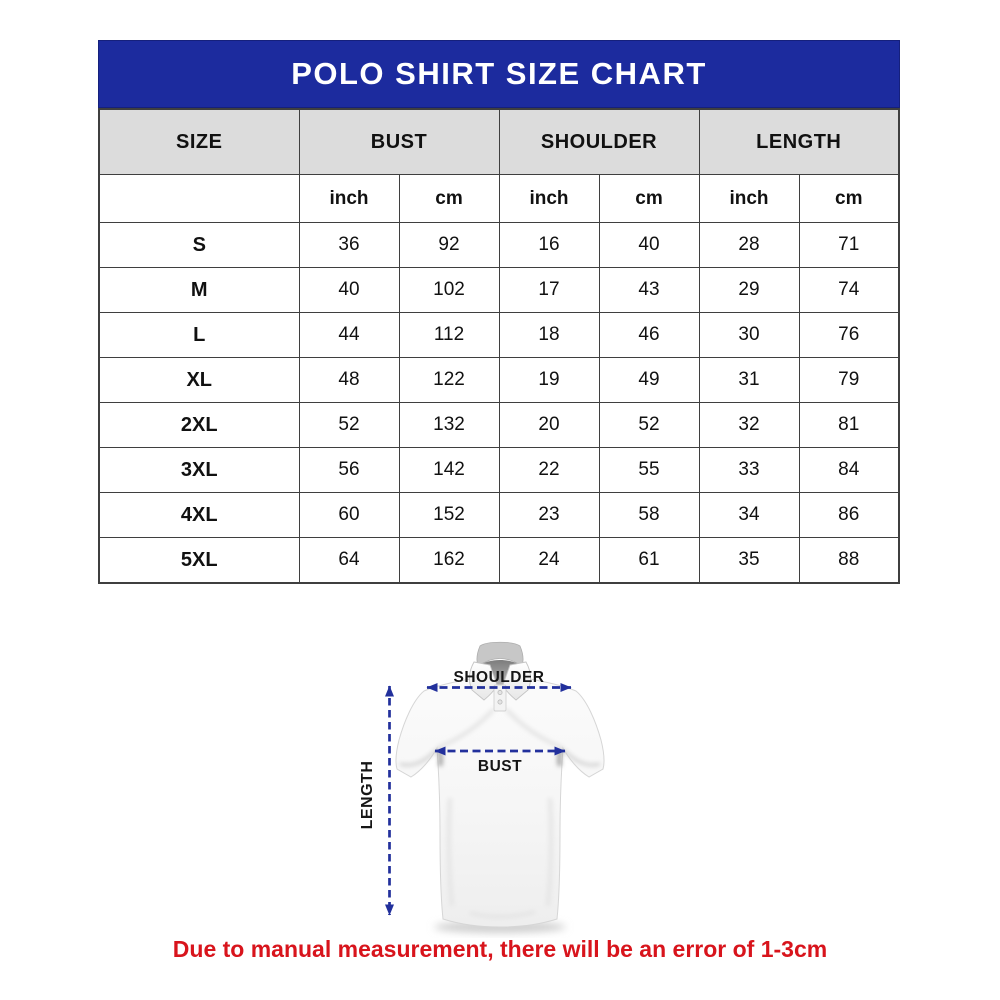 Image resolution: width=1000 pixels, height=1000 pixels. Describe the element at coordinates (549, 198) in the screenshot. I see `unit-shoulder-inch: inch` at that location.